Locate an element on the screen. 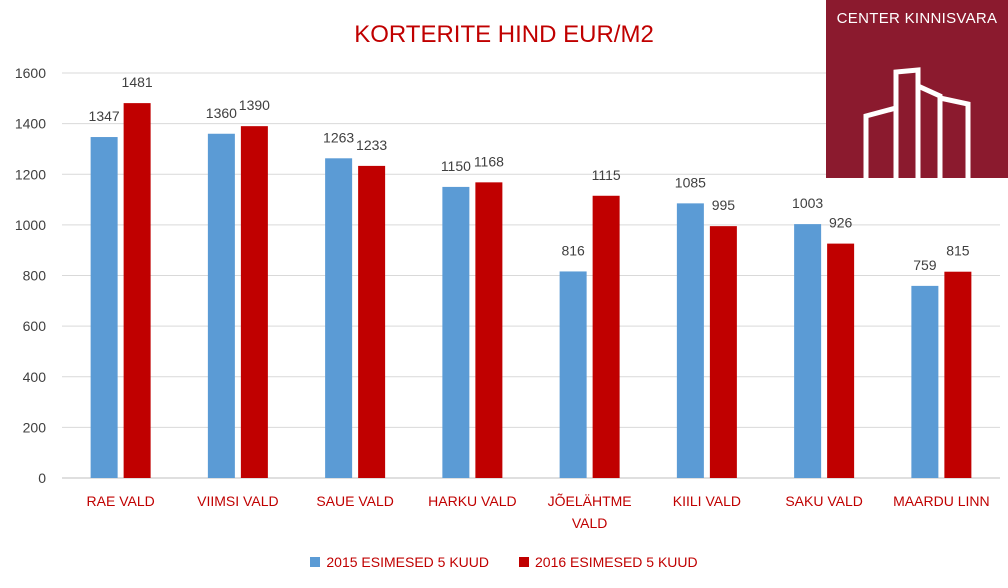  x-tick-label: RAE VALD is located at coordinates (121, 501).